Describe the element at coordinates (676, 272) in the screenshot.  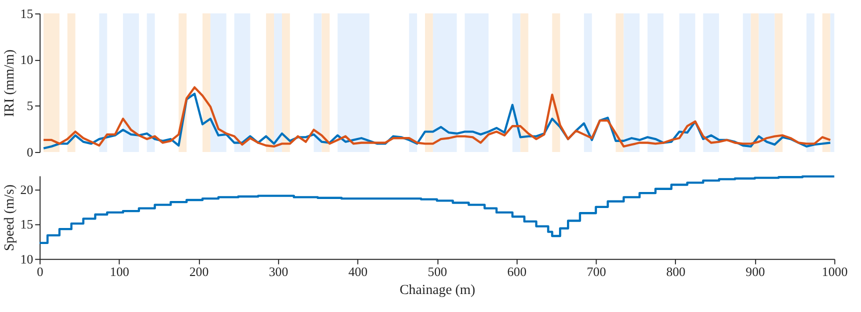
I see `x-tick-label: 800` at that location.